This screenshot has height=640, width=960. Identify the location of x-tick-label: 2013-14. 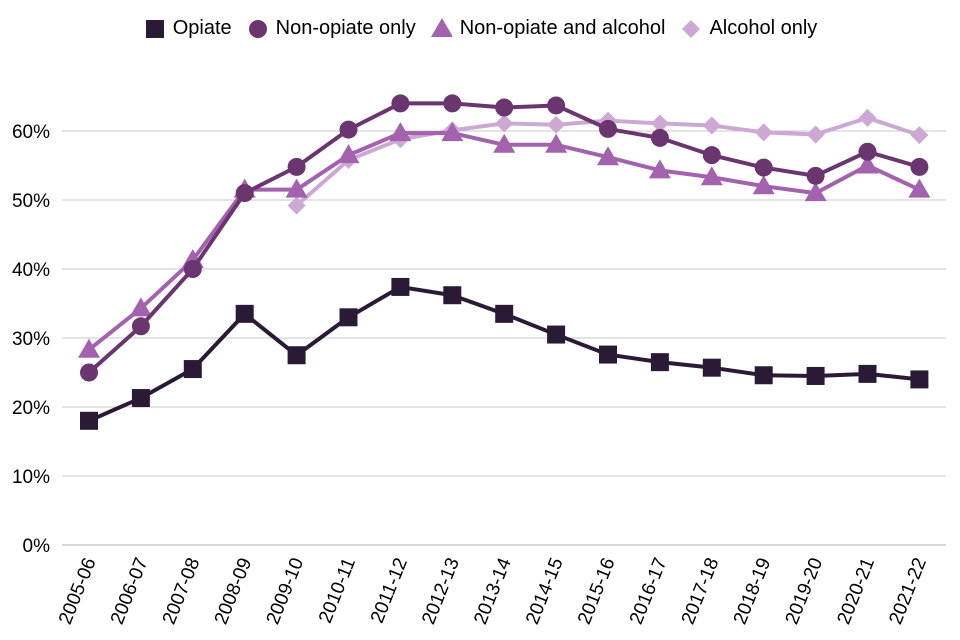
(493, 591).